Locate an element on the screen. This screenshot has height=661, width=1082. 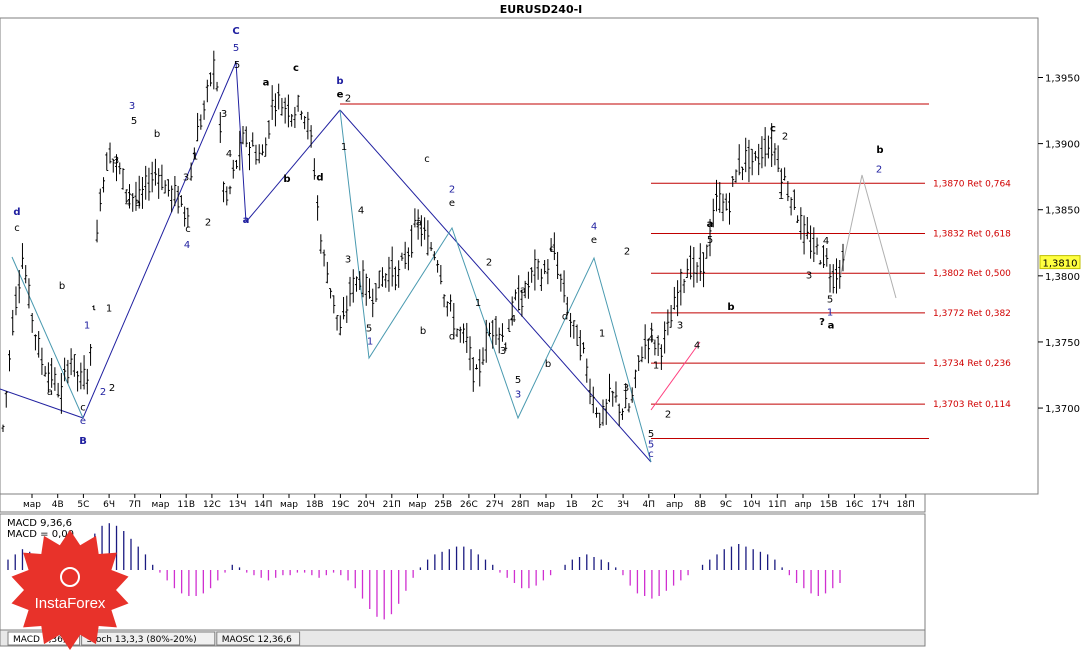
wave-label: ? is located at coordinates (822, 322).